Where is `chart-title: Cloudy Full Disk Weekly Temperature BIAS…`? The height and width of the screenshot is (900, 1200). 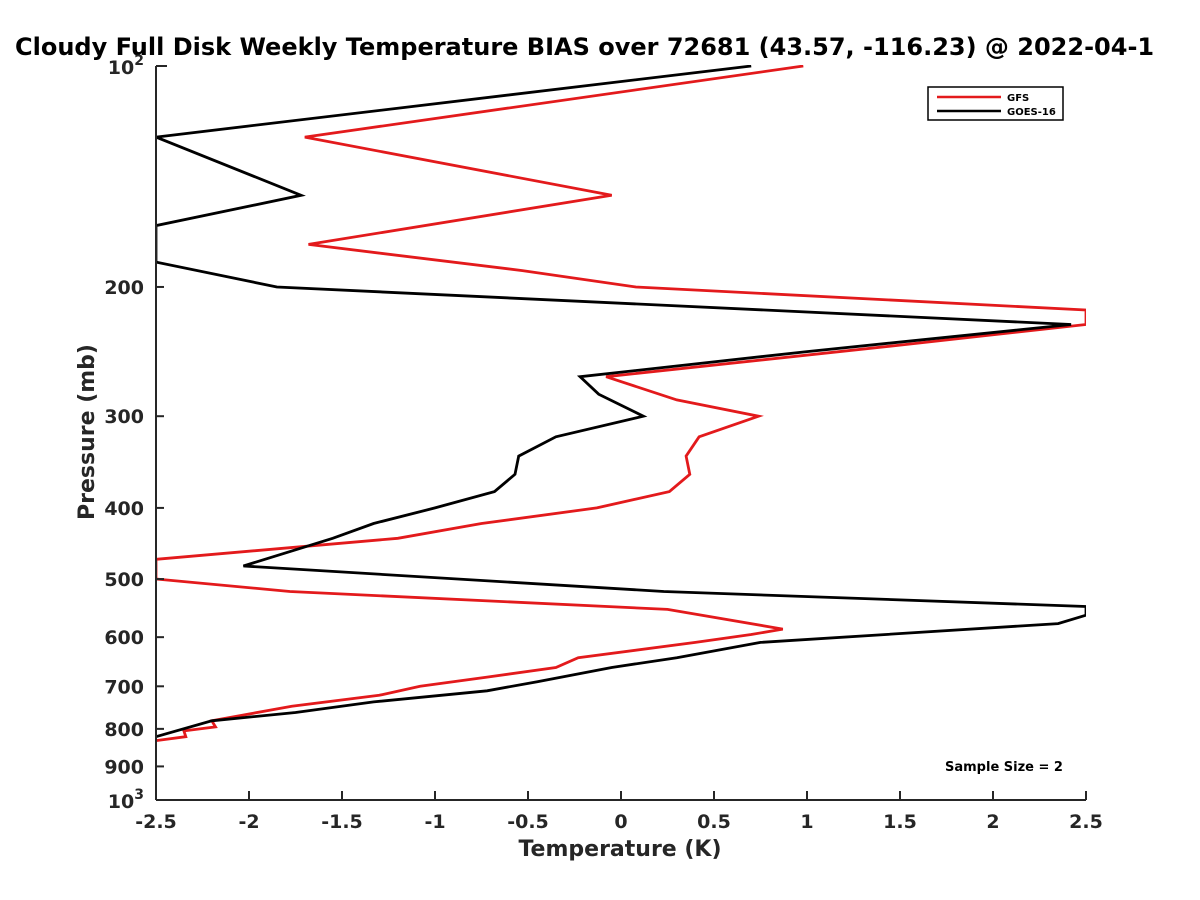
chart-title: Cloudy Full Disk Weekly Temperature BIAS… is located at coordinates (584, 47).